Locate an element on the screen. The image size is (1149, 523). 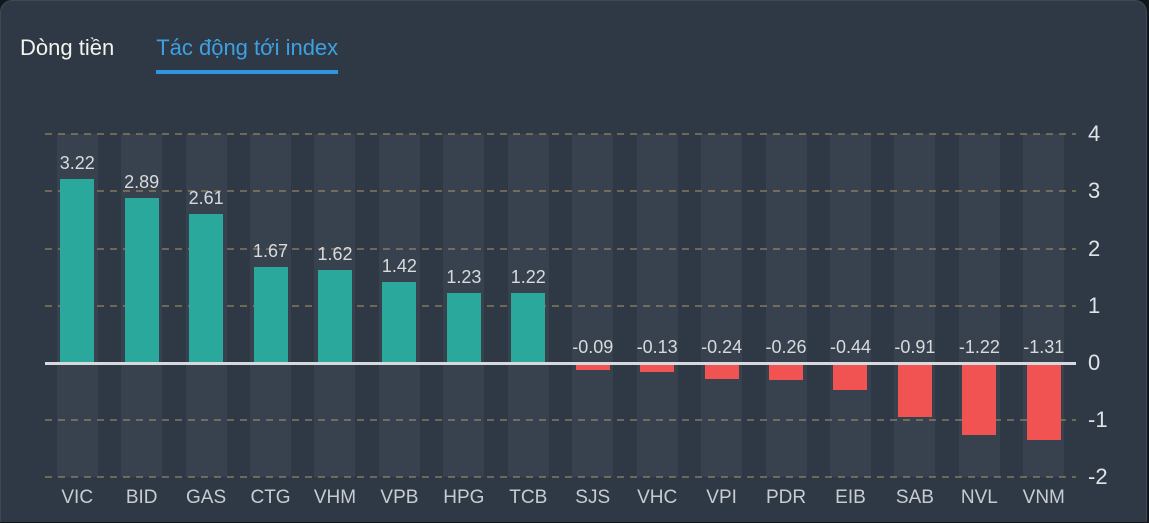
bar-bid is located at coordinates (141, 280).